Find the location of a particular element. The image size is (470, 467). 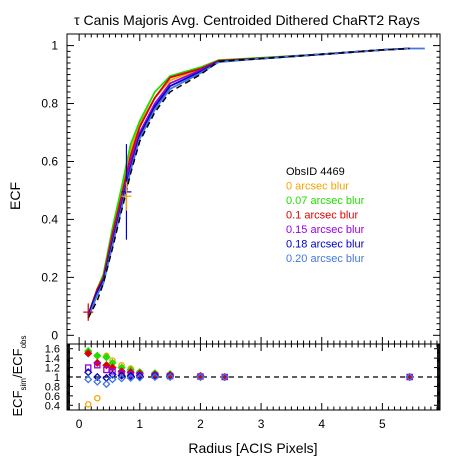

x-tick-label: 1 is located at coordinates (139, 424).